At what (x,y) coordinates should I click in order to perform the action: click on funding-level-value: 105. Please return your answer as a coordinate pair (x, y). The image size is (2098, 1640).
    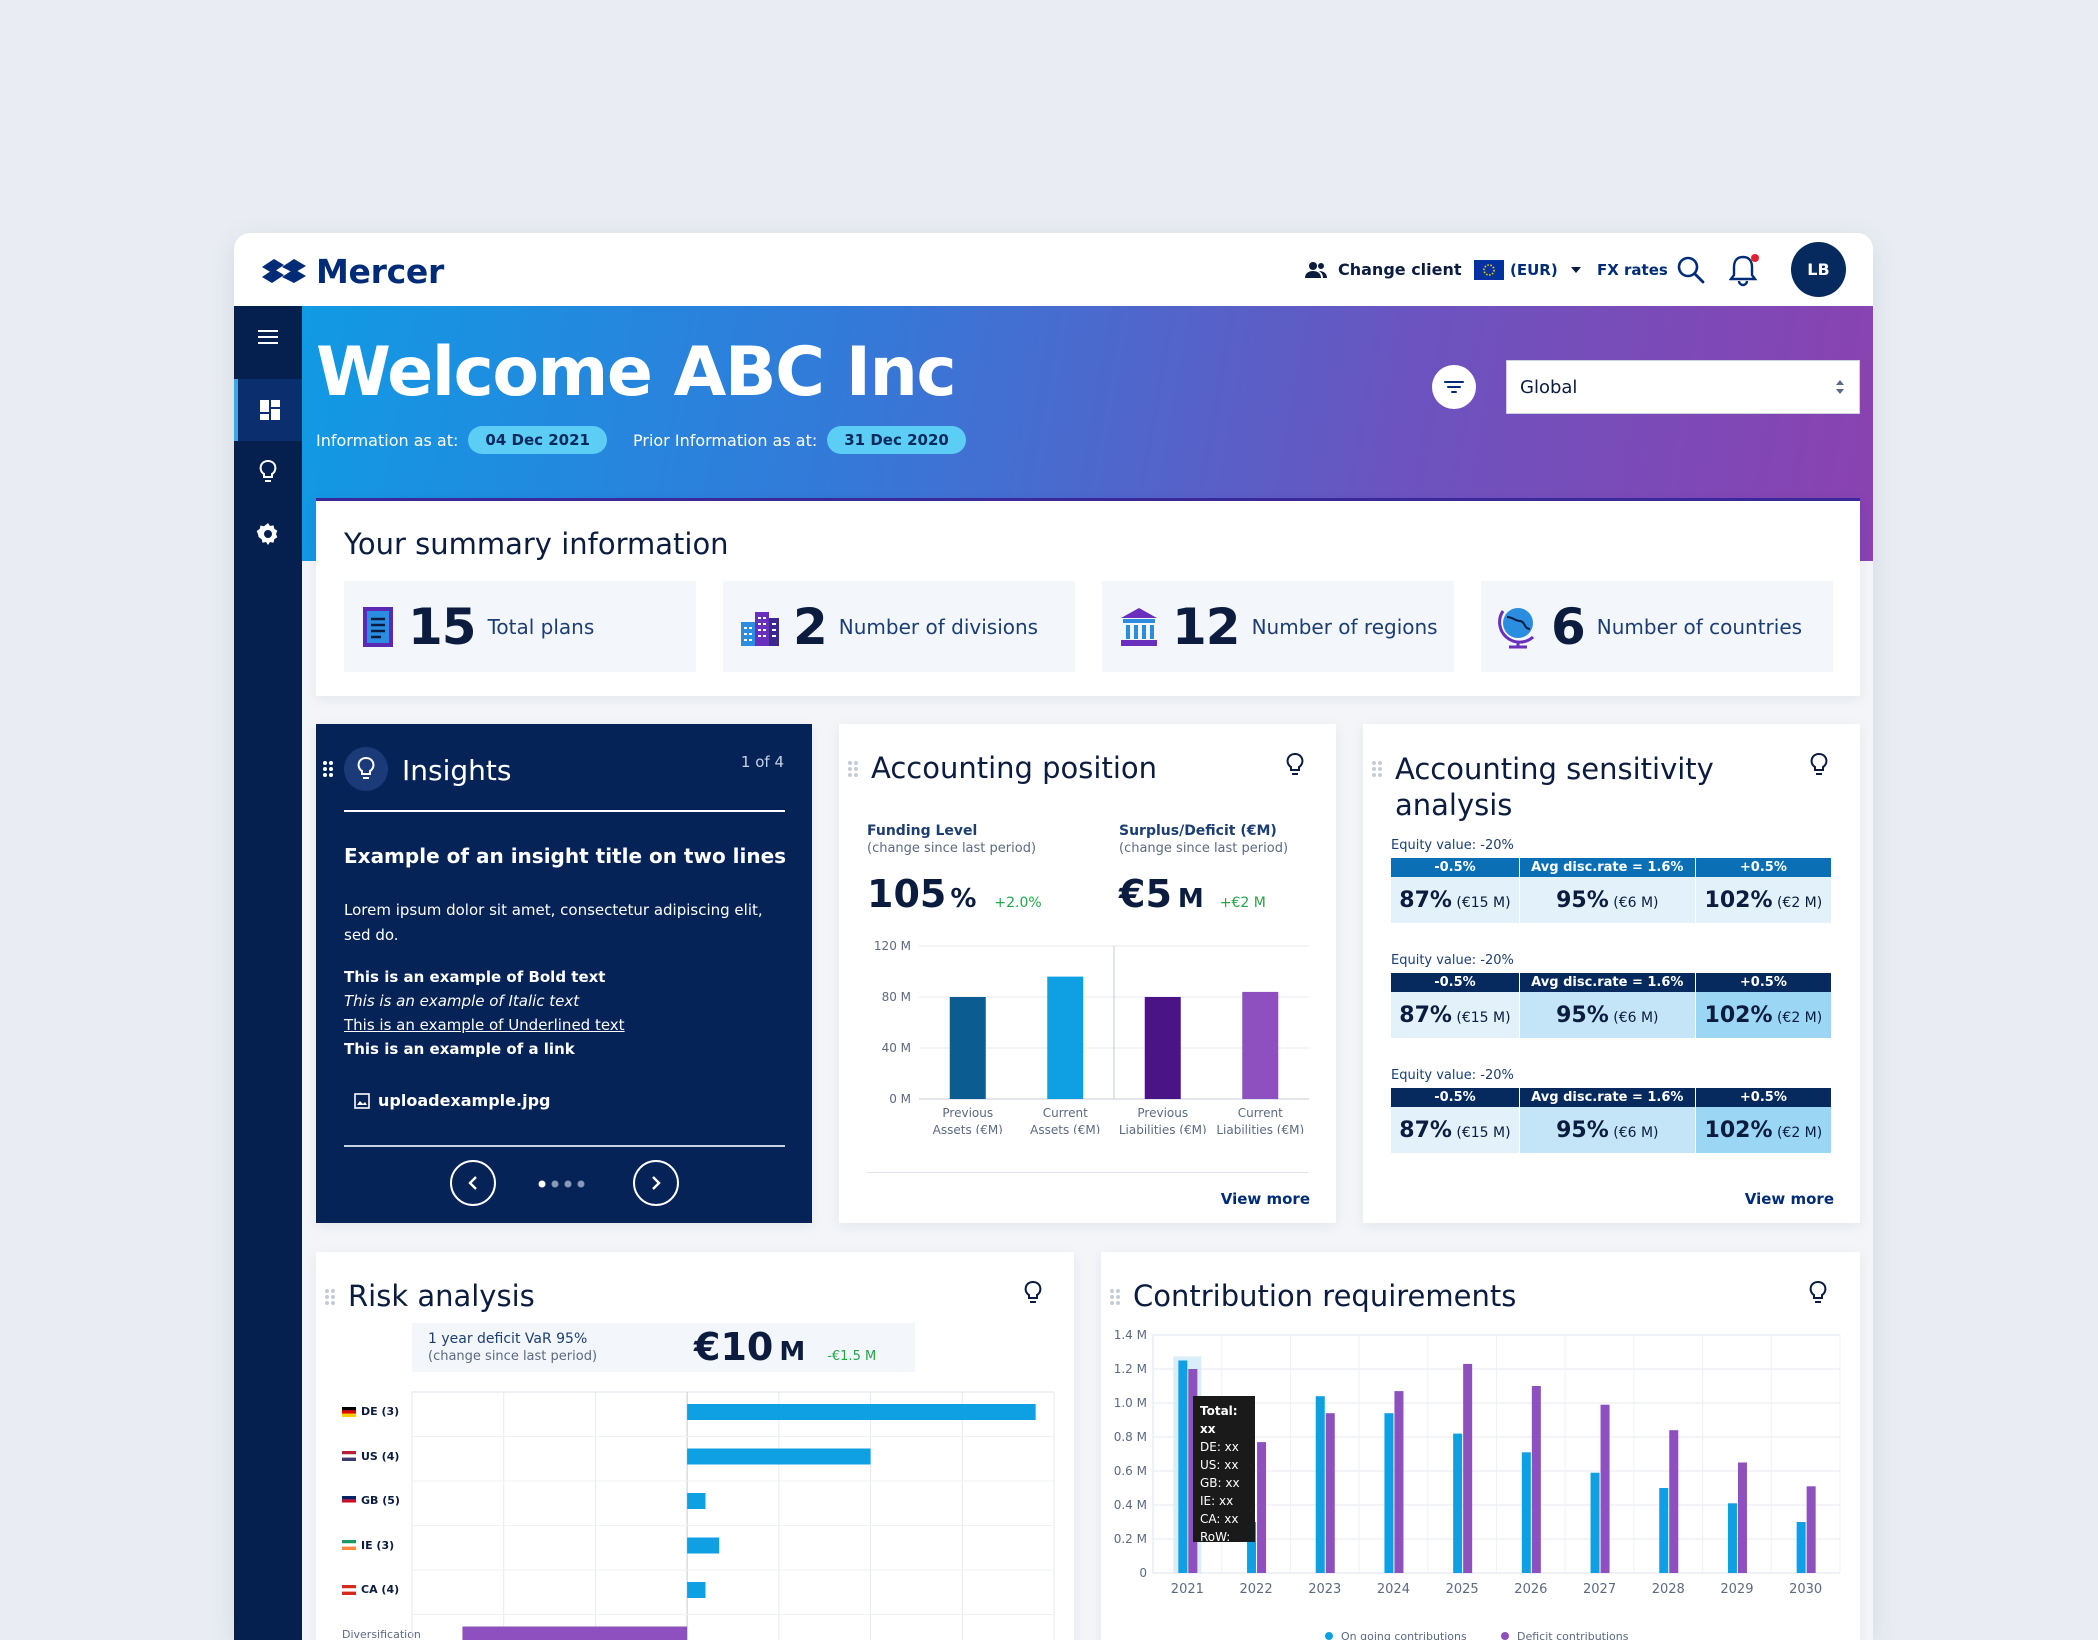
    Looking at the image, I should click on (907, 894).